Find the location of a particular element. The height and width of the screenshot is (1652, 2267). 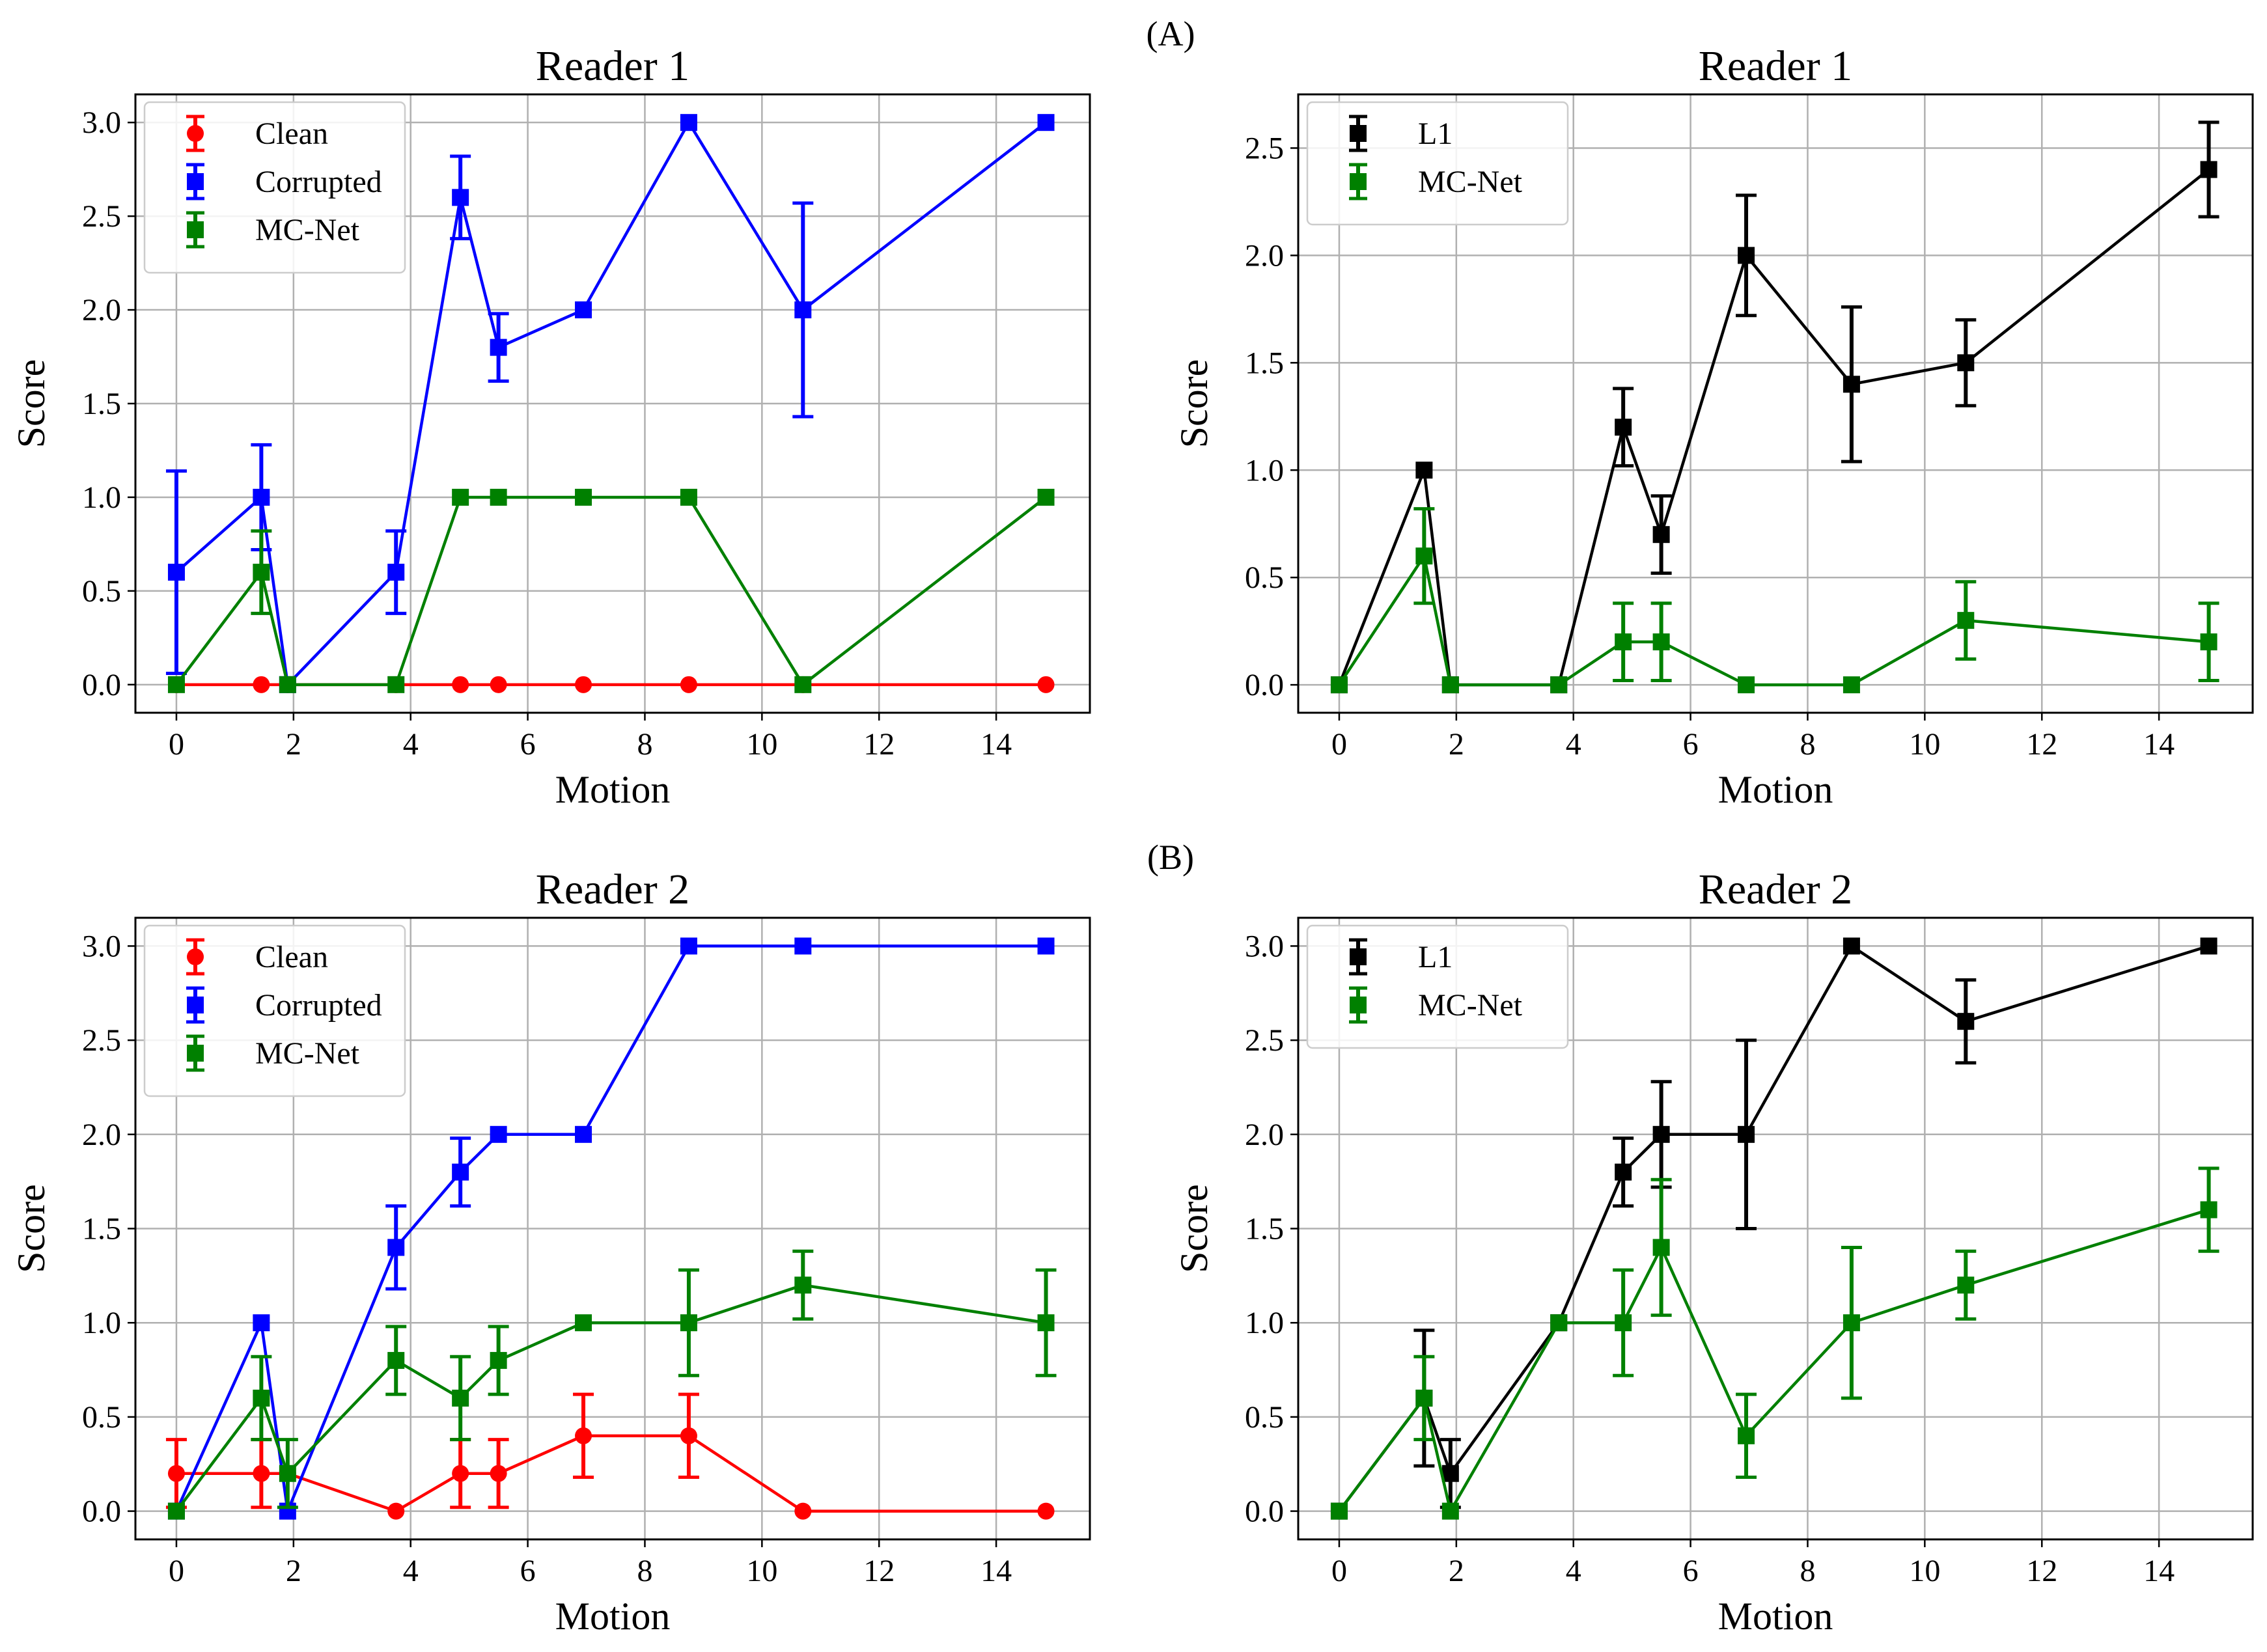

panel-tag-a: (A) is located at coordinates (1171, 33).